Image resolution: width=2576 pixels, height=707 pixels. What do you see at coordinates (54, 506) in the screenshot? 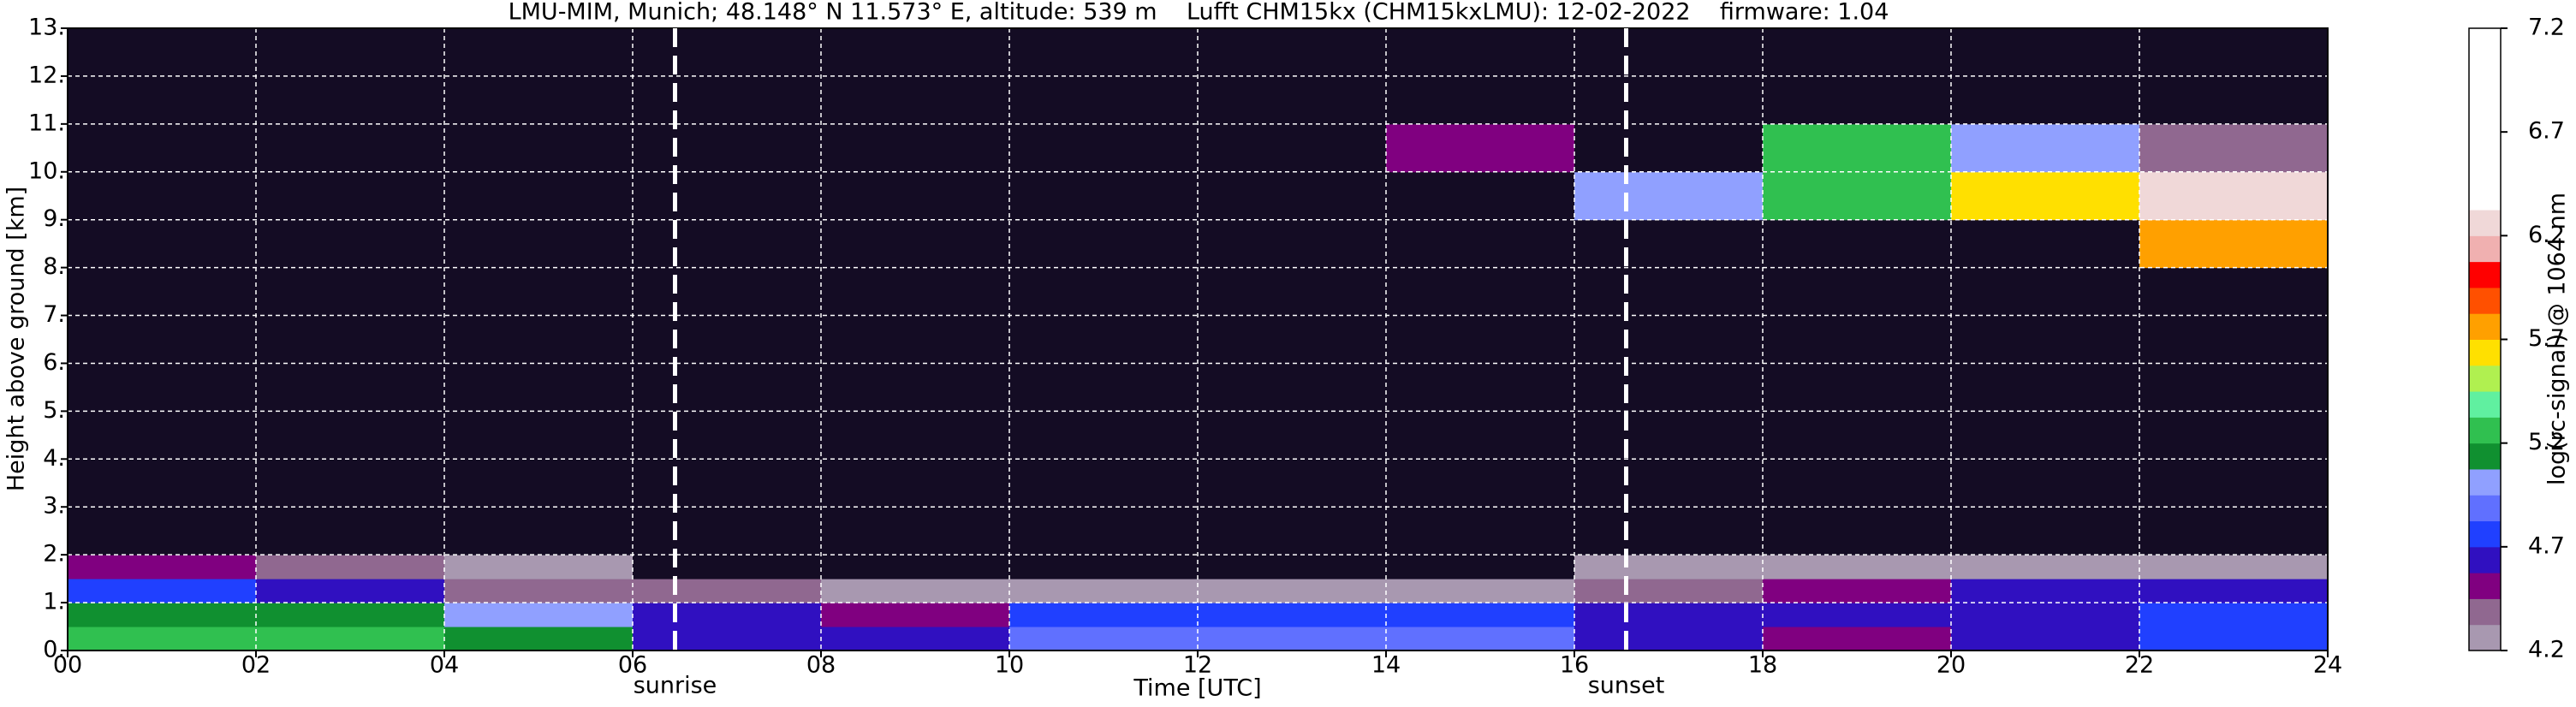
I see `y-tick-label: 3.` at bounding box center [54, 506].